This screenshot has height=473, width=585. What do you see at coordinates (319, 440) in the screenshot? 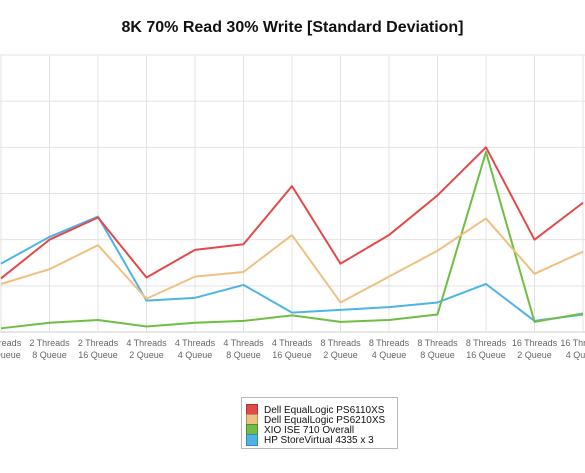
I see `legend-label-hp-storevirtual: HP StoreVirtual 4335 x 3` at bounding box center [319, 440].